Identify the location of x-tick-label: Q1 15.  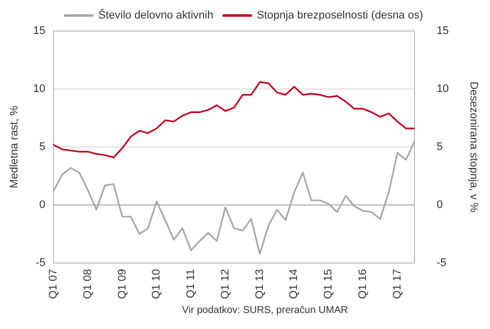
(328, 284).